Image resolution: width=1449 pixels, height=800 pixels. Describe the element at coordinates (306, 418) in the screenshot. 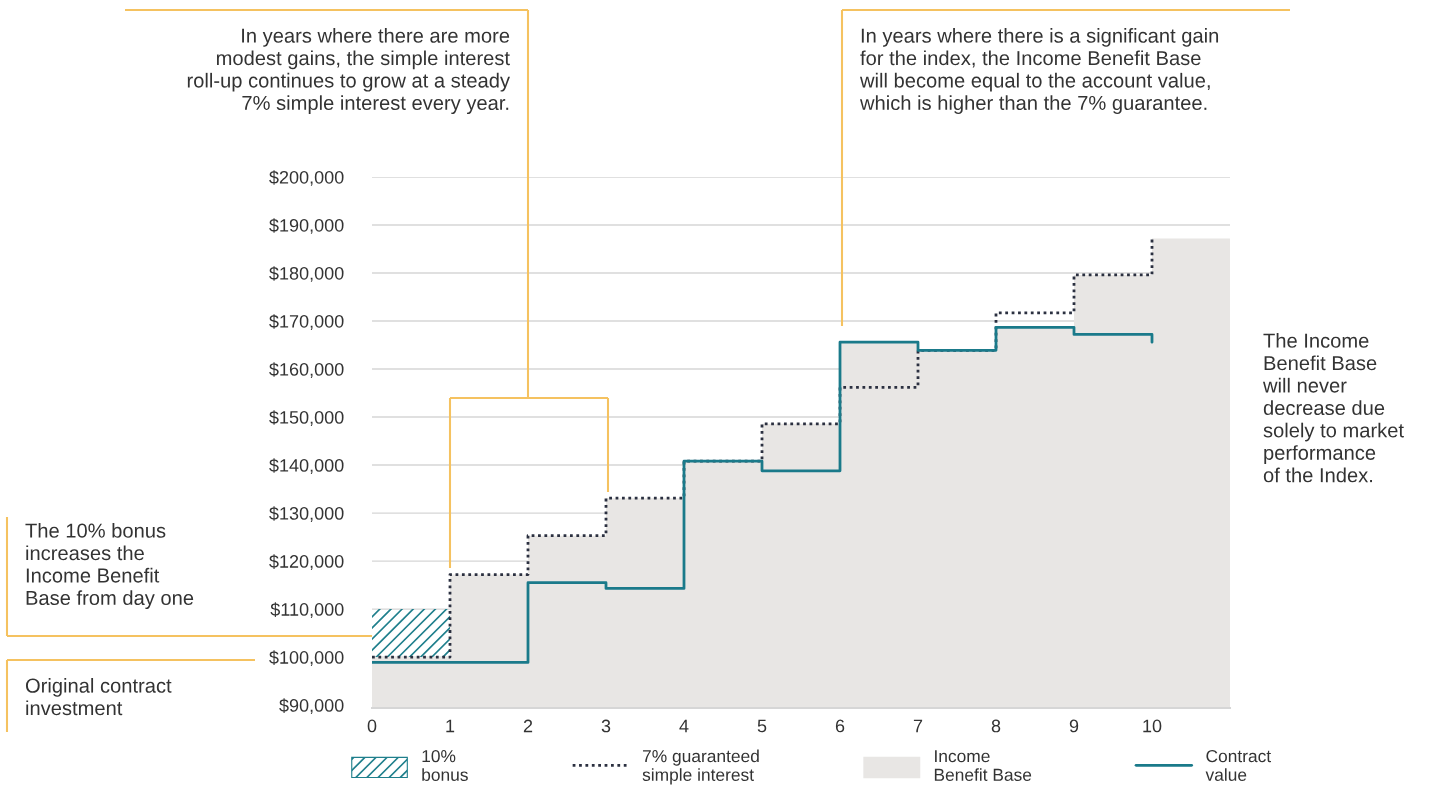

I see `y-tick-label: $150,000` at that location.